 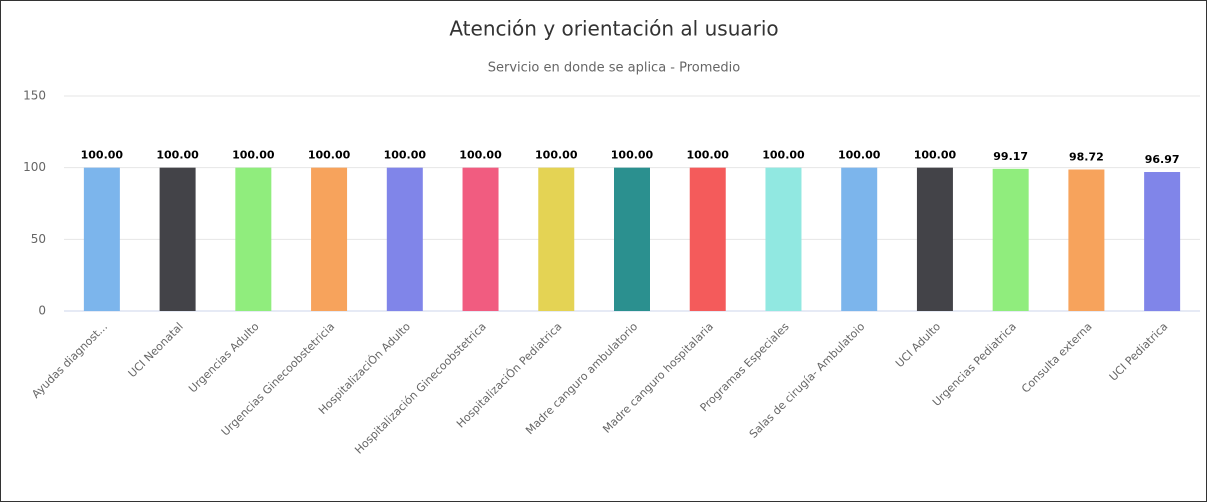 What do you see at coordinates (1086, 157) in the screenshot?
I see `data-label: 98.72` at bounding box center [1086, 157].